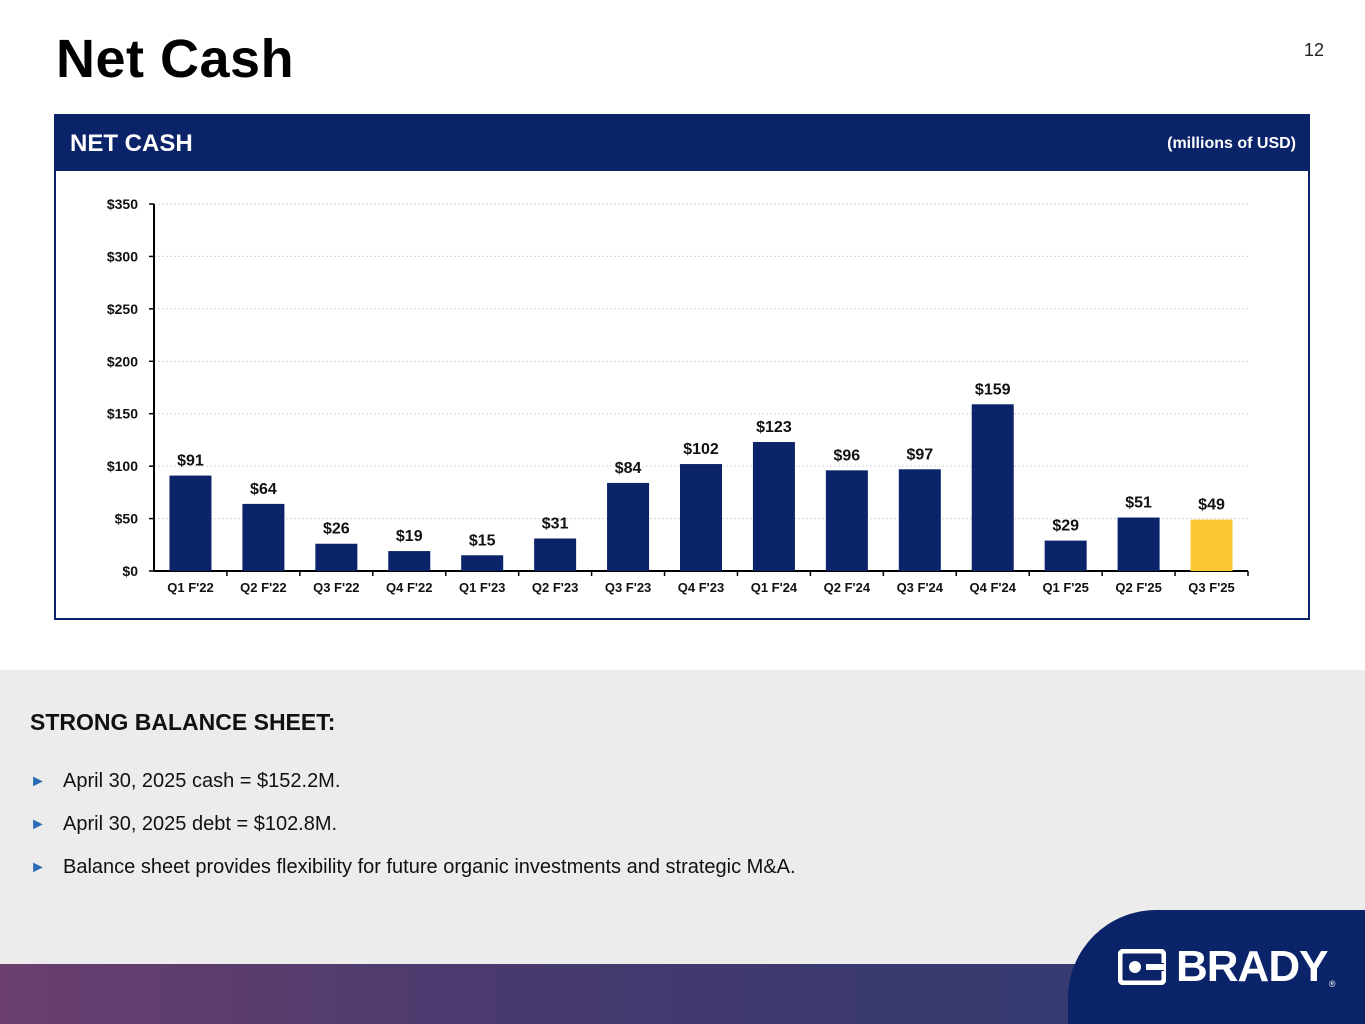  I want to click on data-label: $49, so click(1211, 505).